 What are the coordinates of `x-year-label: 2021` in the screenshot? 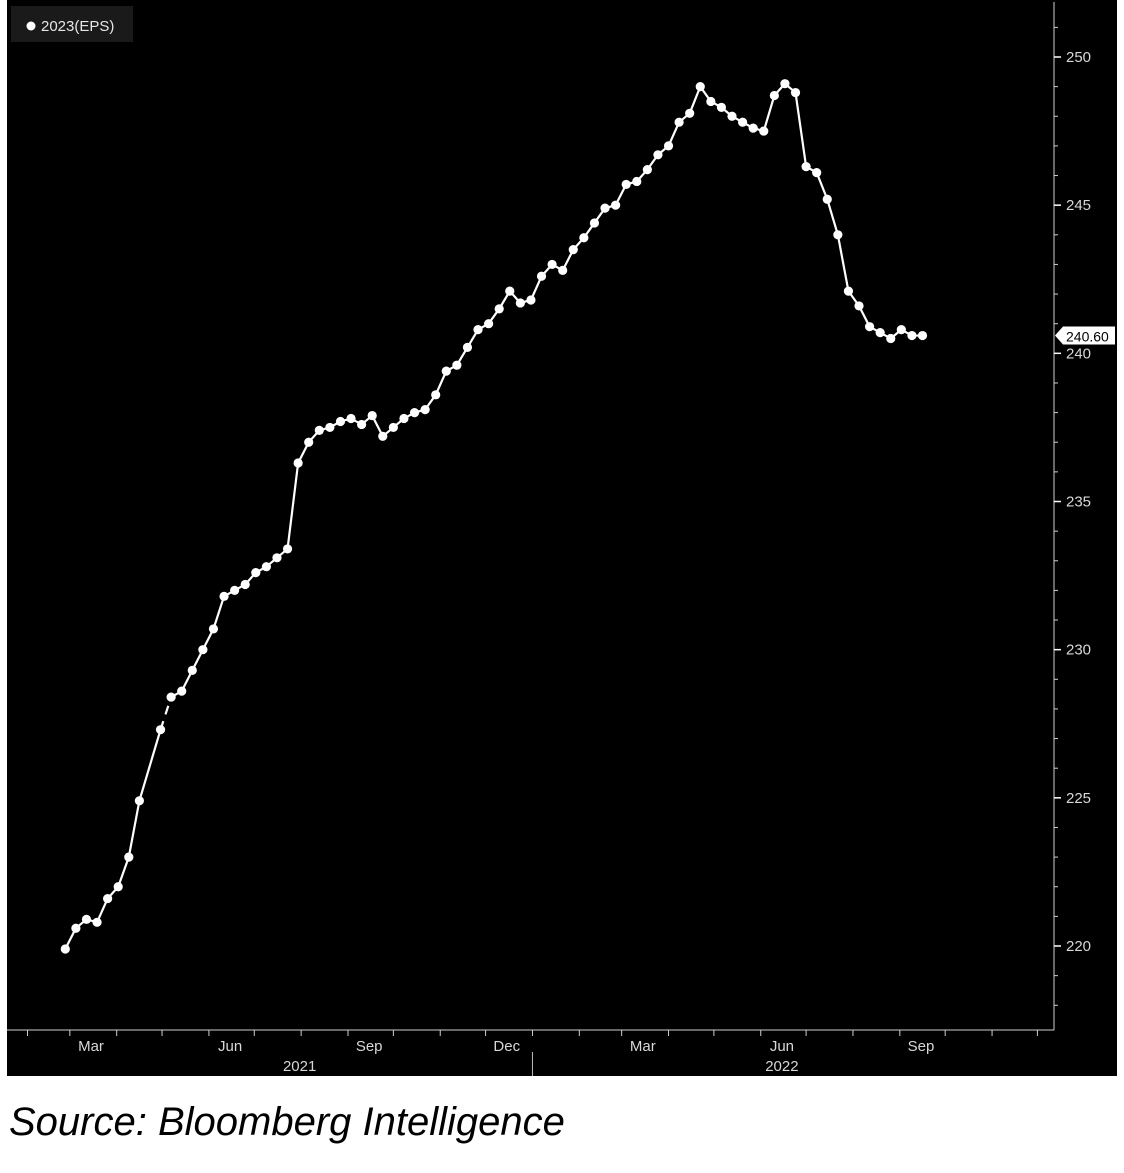 It's located at (299, 1066).